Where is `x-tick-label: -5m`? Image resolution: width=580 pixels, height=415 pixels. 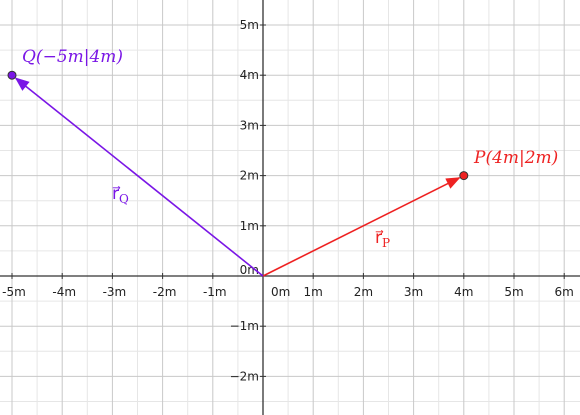 x-tick-label: -5m is located at coordinates (14, 292).